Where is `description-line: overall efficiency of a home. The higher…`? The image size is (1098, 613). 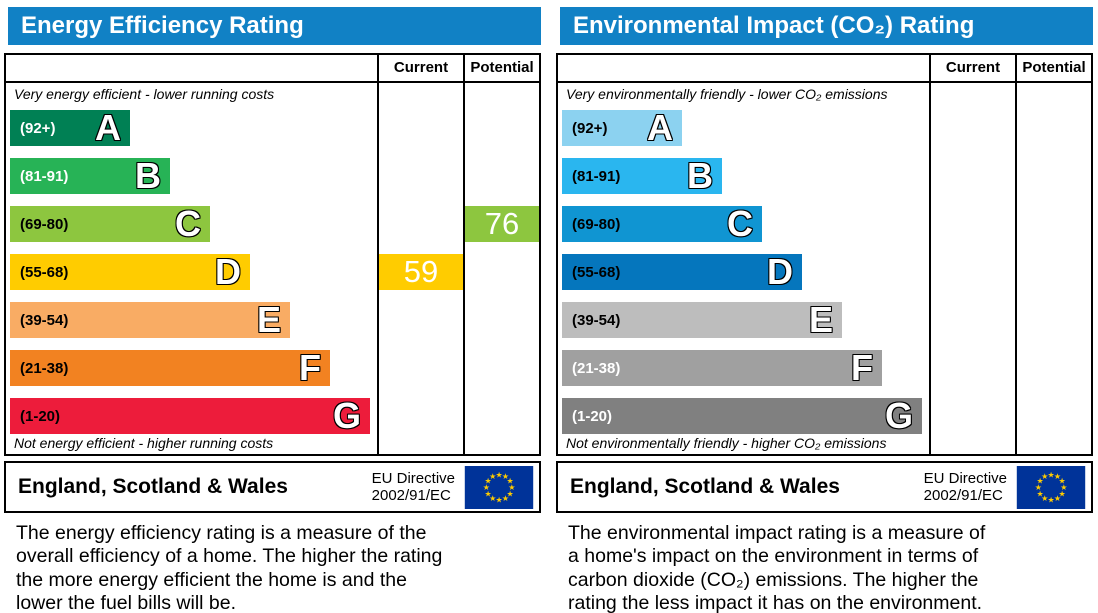
description-line: overall efficiency of a home. The higher… is located at coordinates (229, 556).